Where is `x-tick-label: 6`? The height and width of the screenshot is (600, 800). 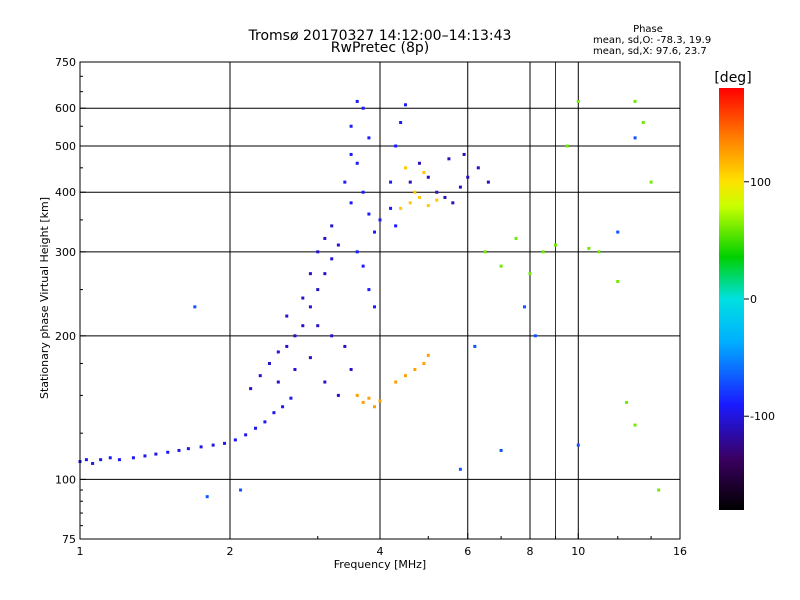
x-tick-label: 6 is located at coordinates (467, 551).